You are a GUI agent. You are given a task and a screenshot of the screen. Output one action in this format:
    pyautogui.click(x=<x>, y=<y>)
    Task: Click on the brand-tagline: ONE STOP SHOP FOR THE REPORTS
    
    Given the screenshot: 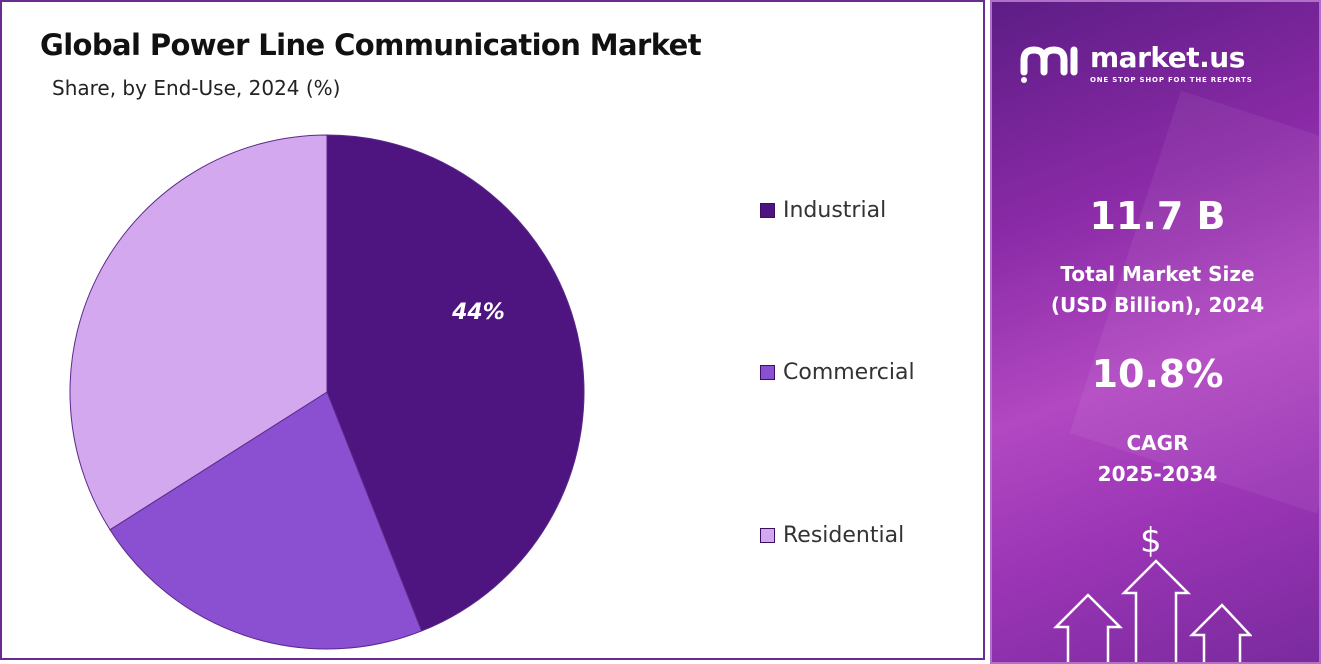 What is the action you would take?
    pyautogui.click(x=1171, y=80)
    